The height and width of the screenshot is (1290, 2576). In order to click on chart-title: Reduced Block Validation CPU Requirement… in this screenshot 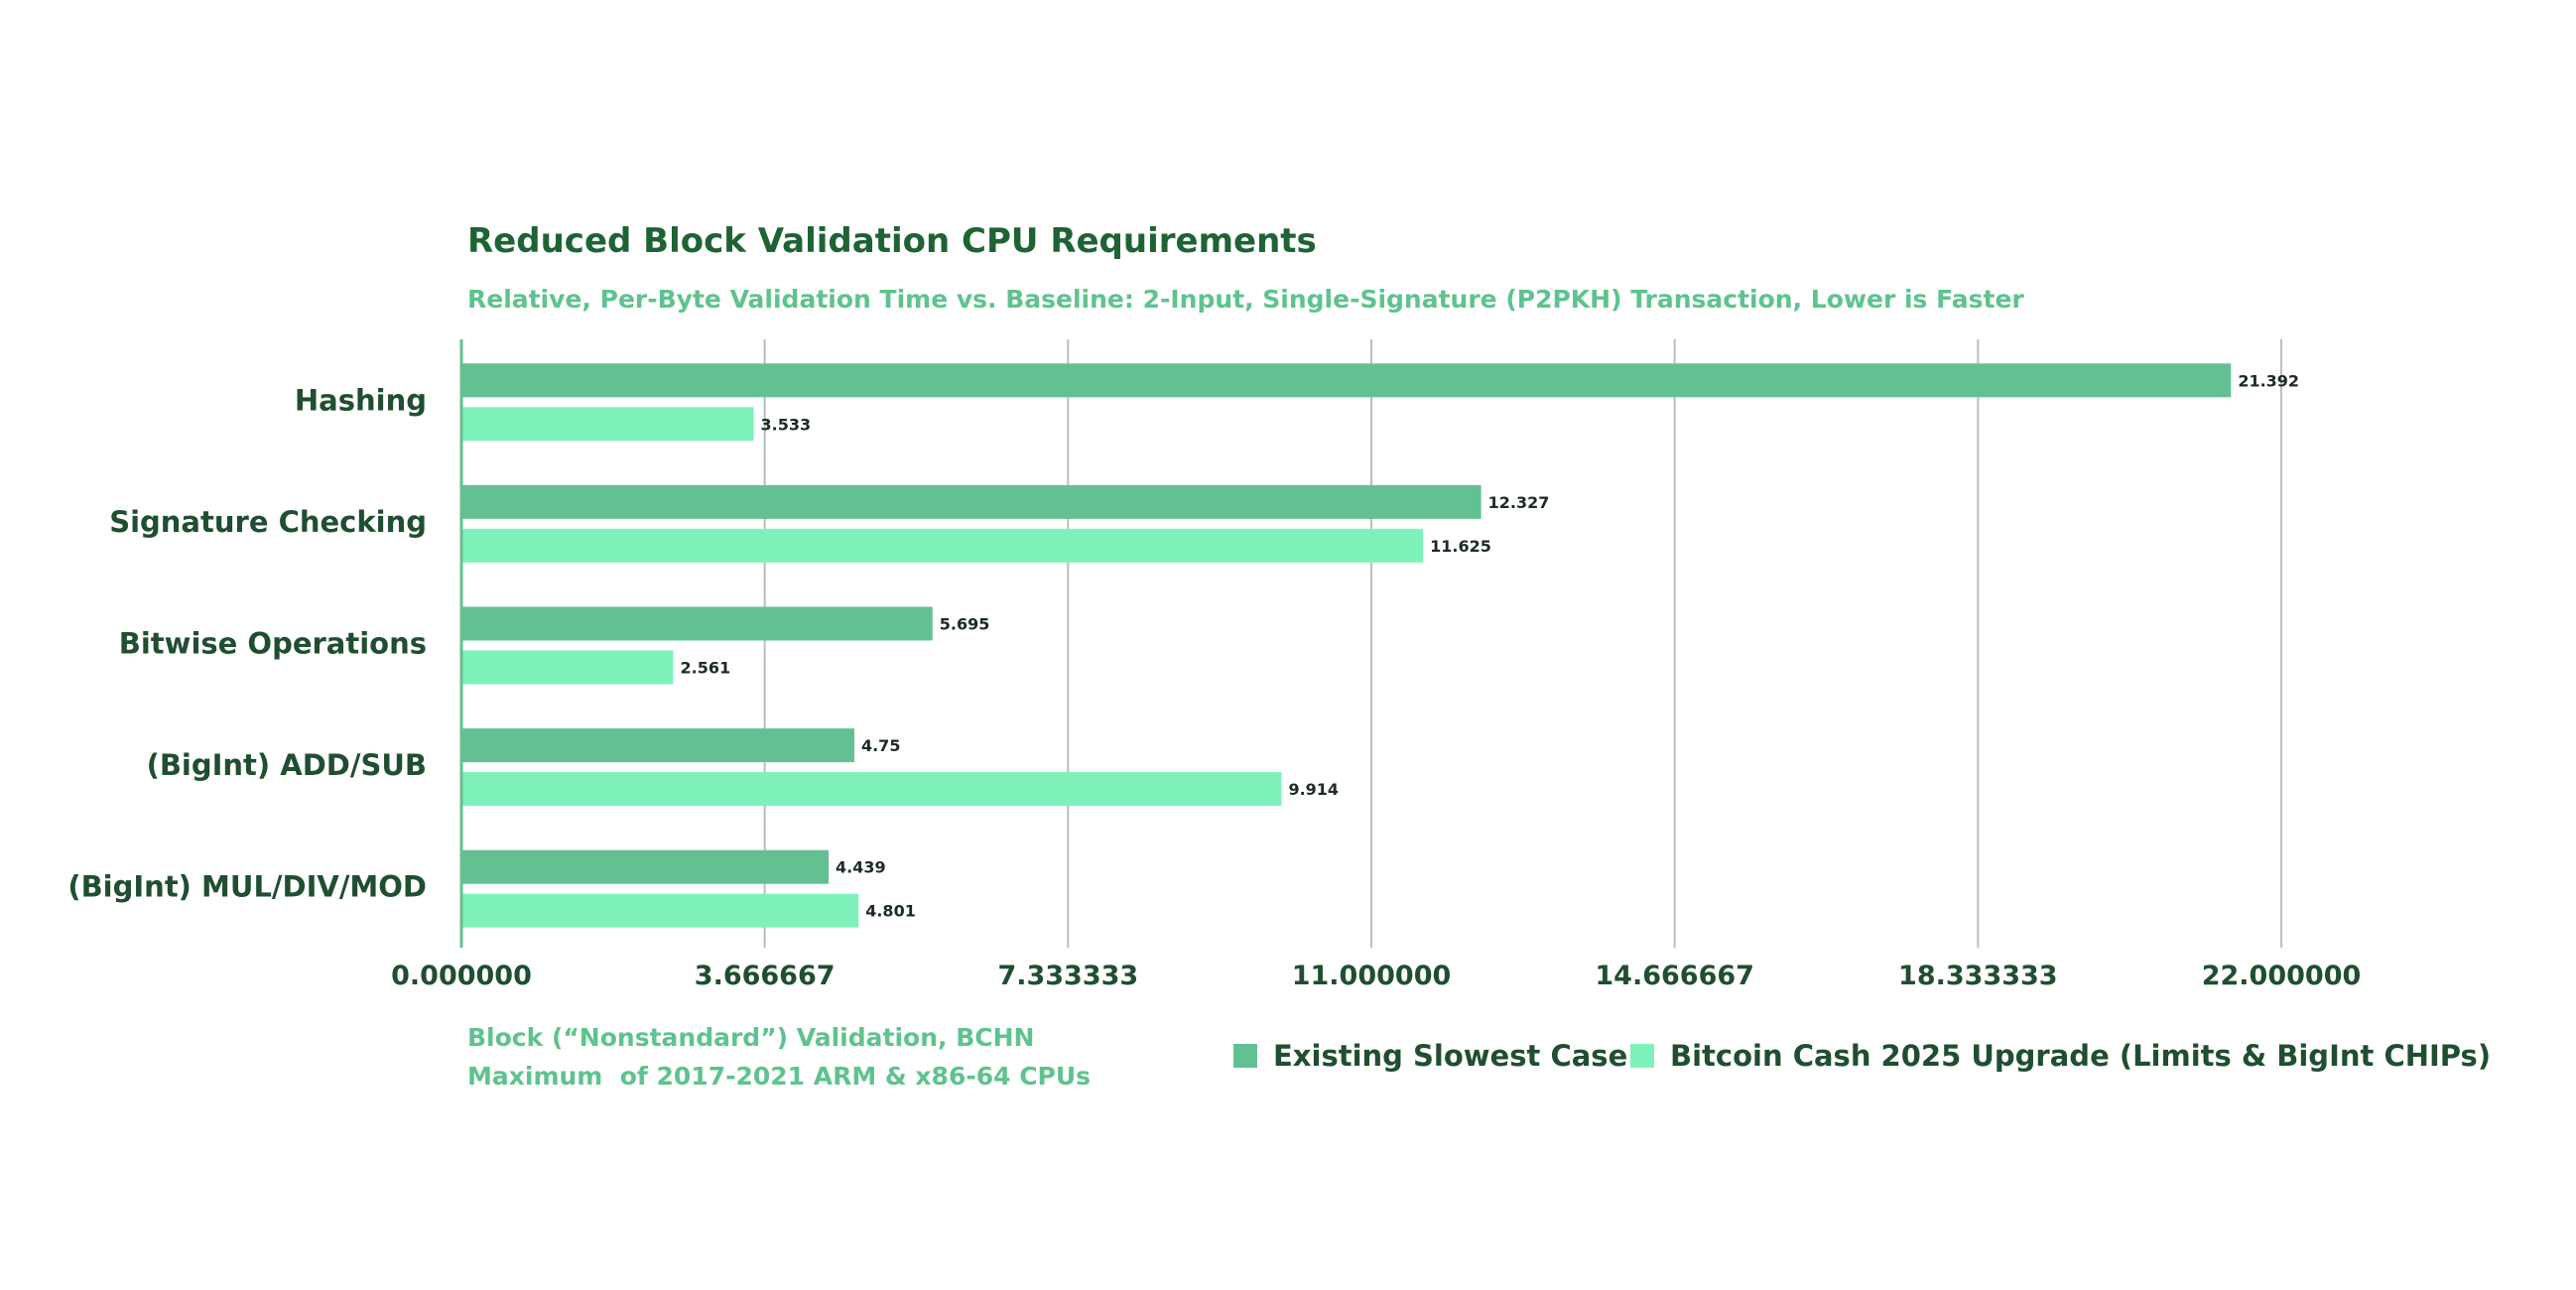, I will do `click(892, 241)`.